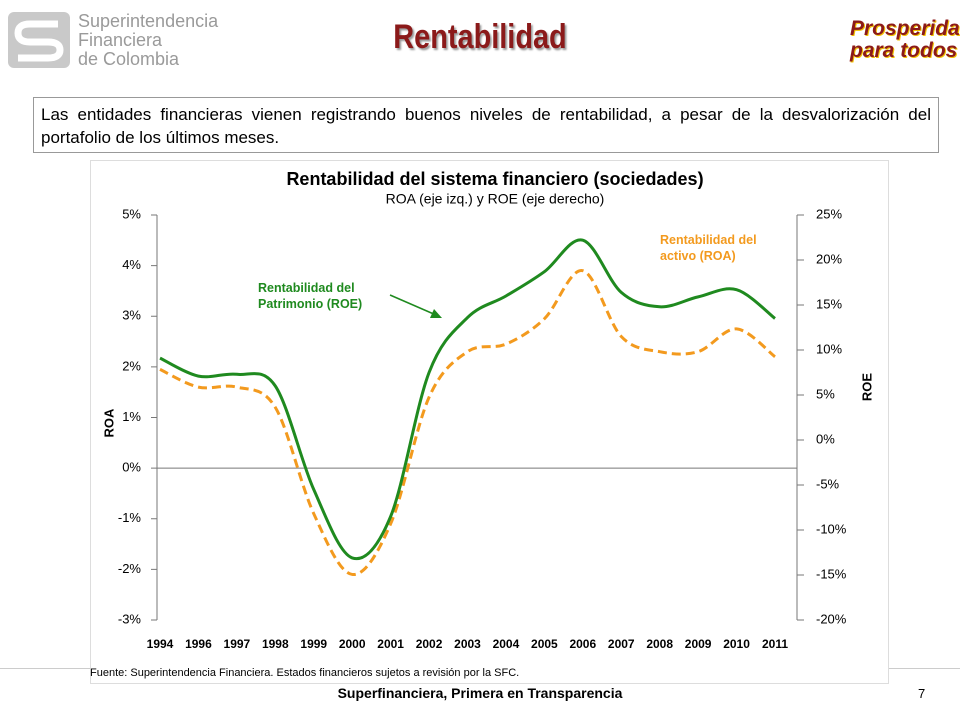 The width and height of the screenshot is (960, 720). I want to click on y2-tick-label: 15%, so click(829, 303).